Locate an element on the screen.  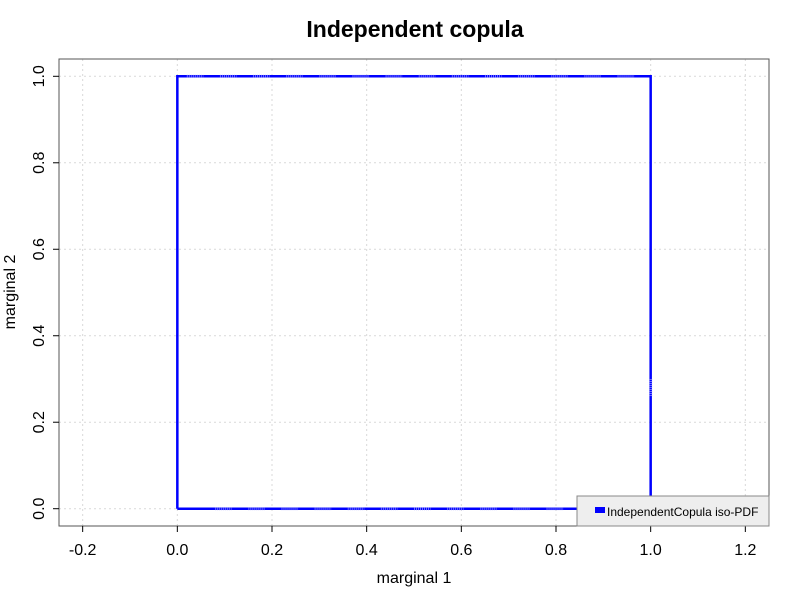
x-tick-label: 0.4 is located at coordinates (367, 550).